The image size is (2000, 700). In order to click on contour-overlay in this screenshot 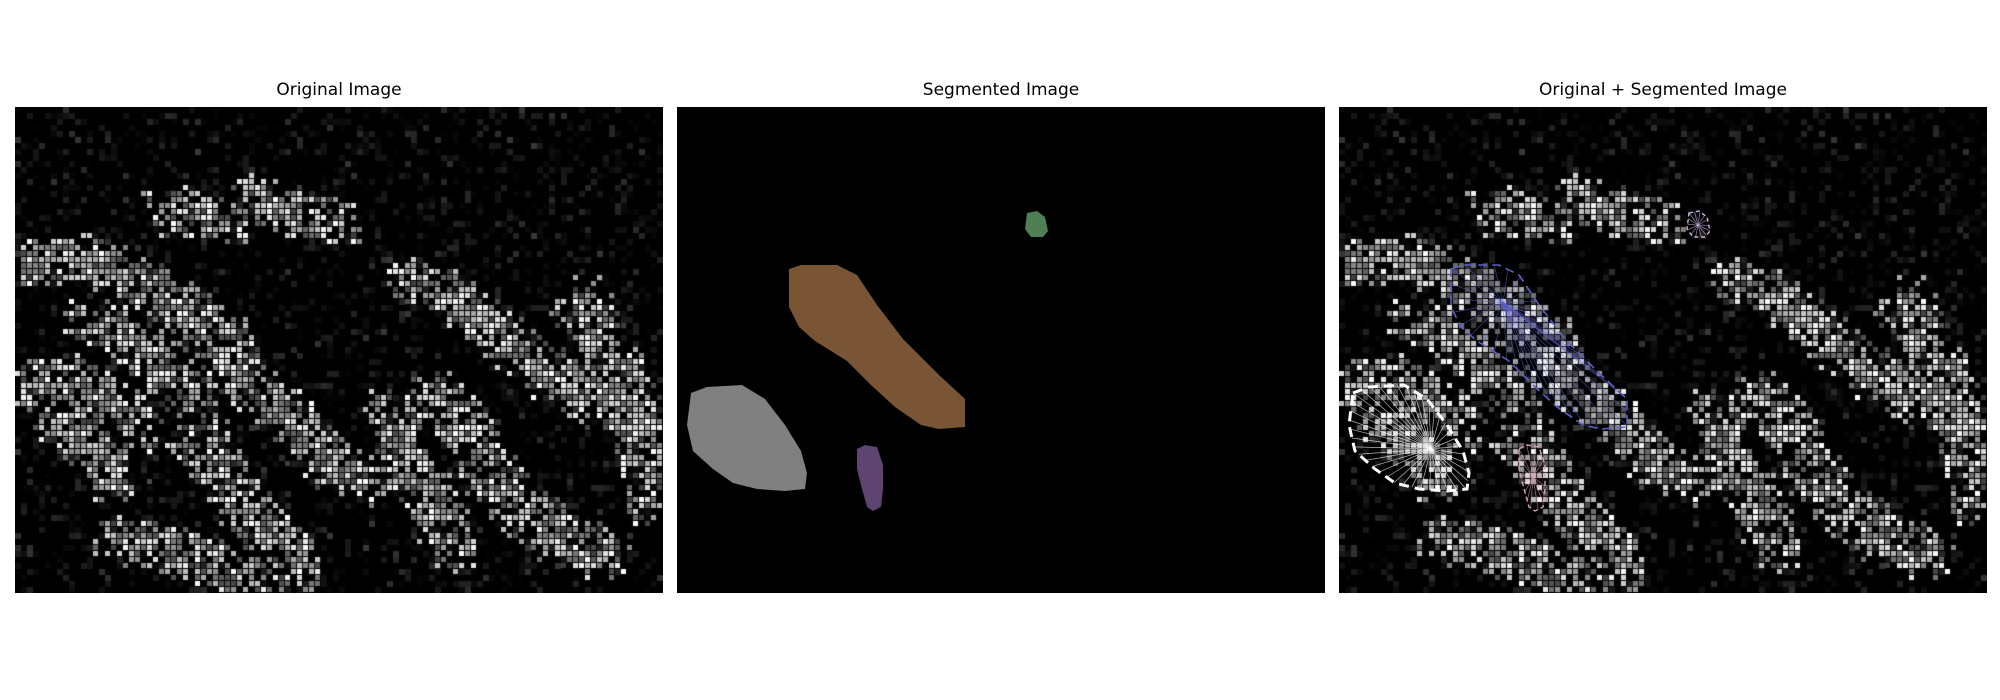, I will do `click(1529, 361)`.